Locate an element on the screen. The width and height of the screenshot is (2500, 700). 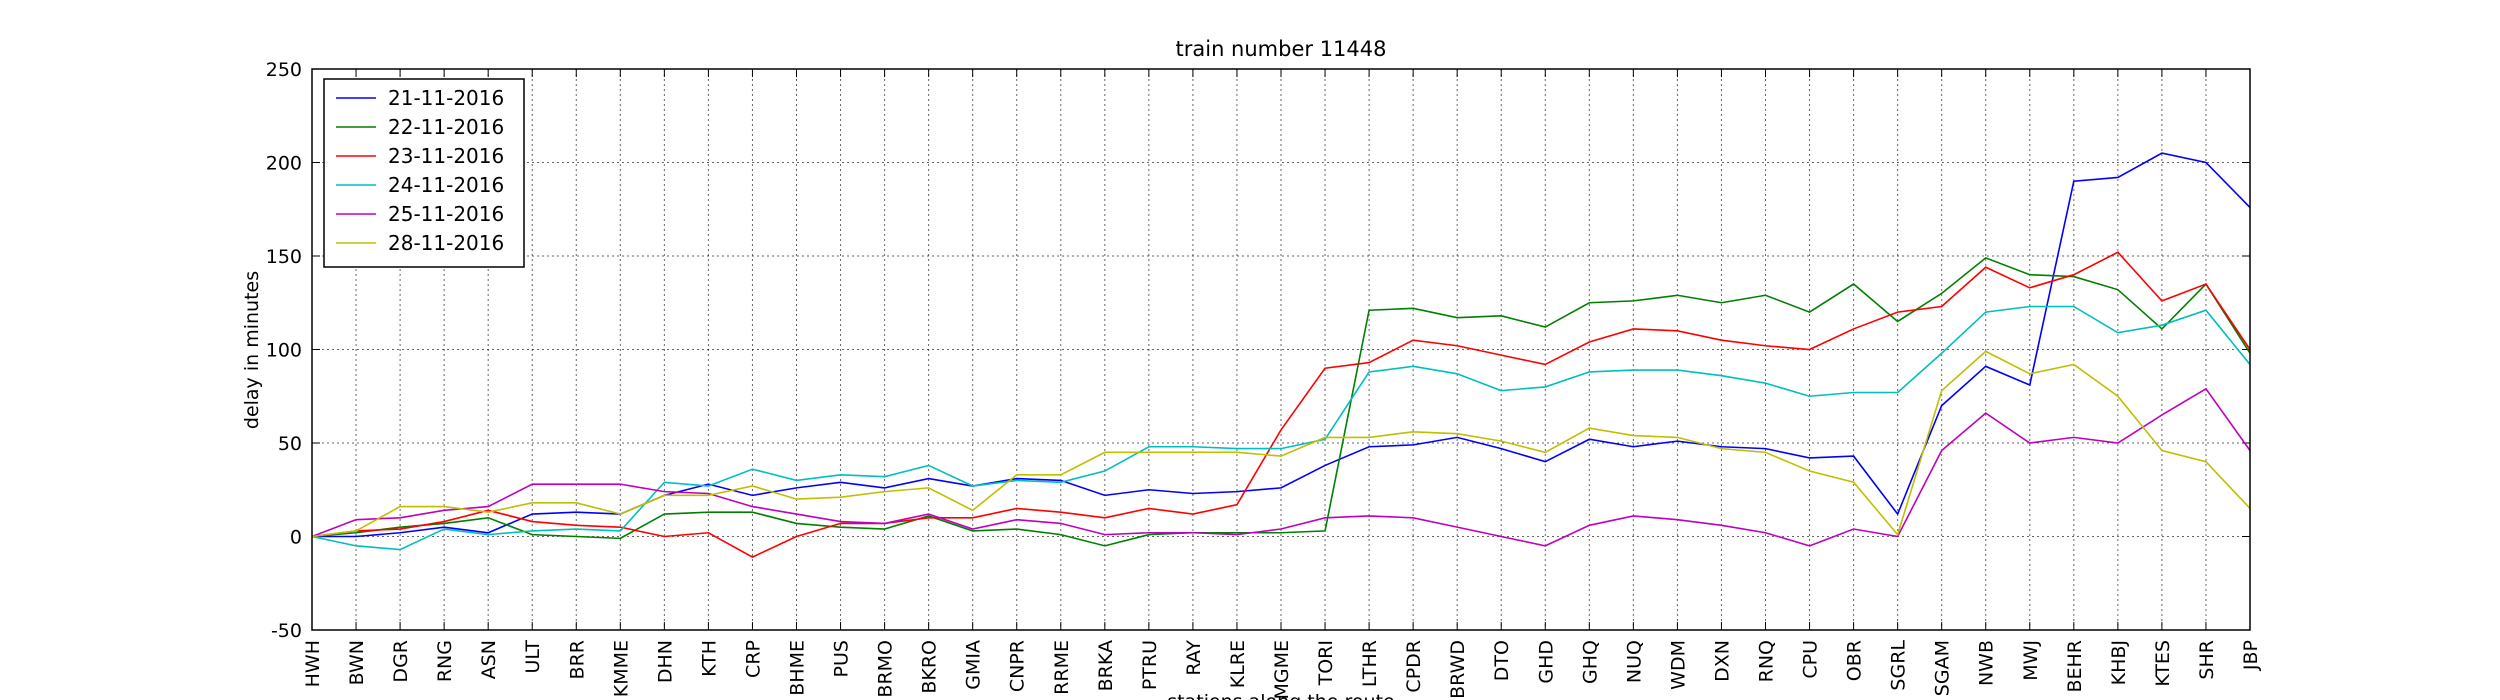
chart-title: train number 11448 is located at coordinates (1281, 49).